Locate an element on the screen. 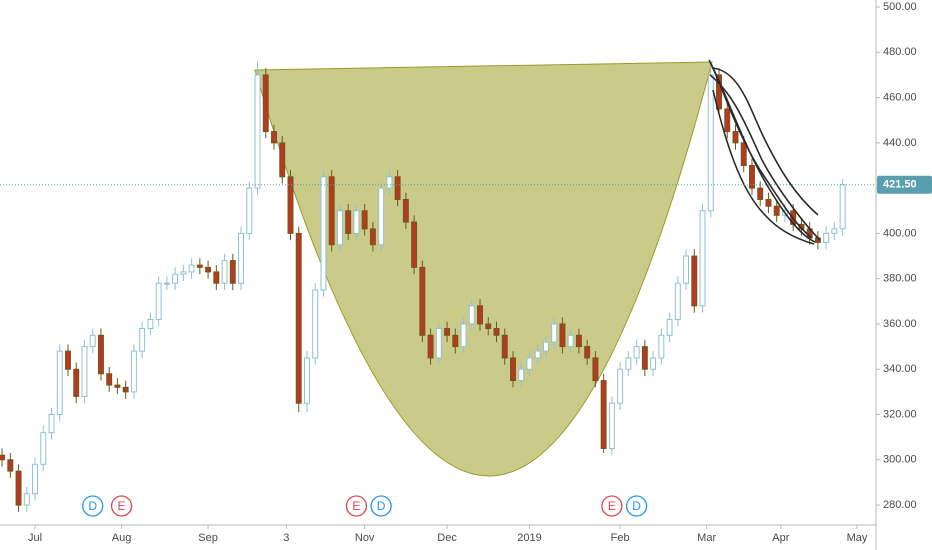 The width and height of the screenshot is (932, 550). x-tick-label: Apr is located at coordinates (780, 538).